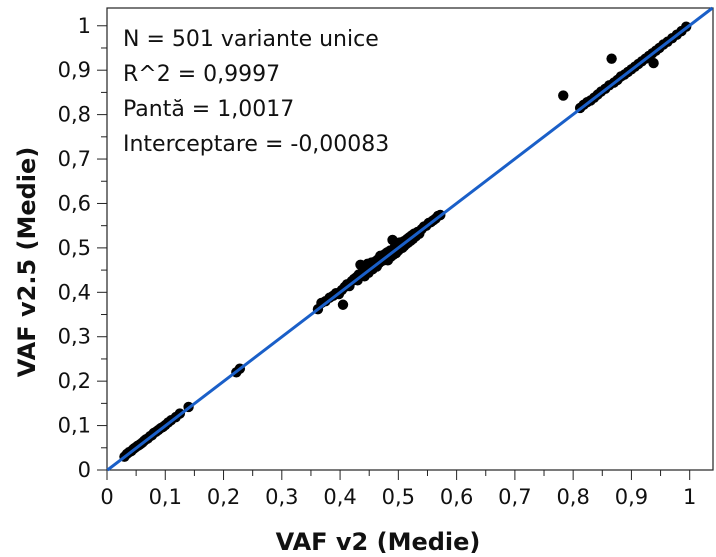 This screenshot has height=557, width=716. I want to click on y-tick-label: 0,1, so click(74, 426).